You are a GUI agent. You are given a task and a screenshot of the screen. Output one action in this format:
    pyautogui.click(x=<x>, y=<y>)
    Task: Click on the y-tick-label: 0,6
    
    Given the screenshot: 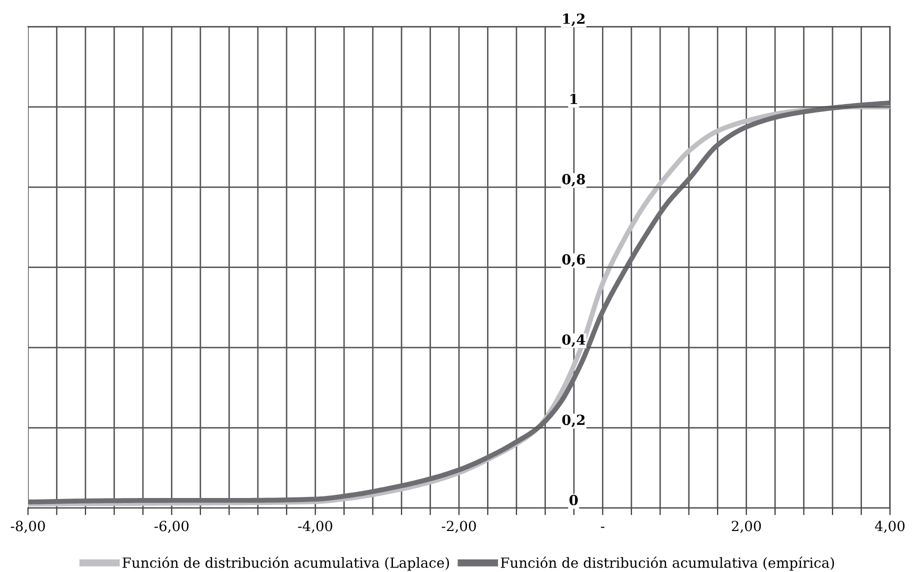 What is the action you would take?
    pyautogui.click(x=573, y=260)
    